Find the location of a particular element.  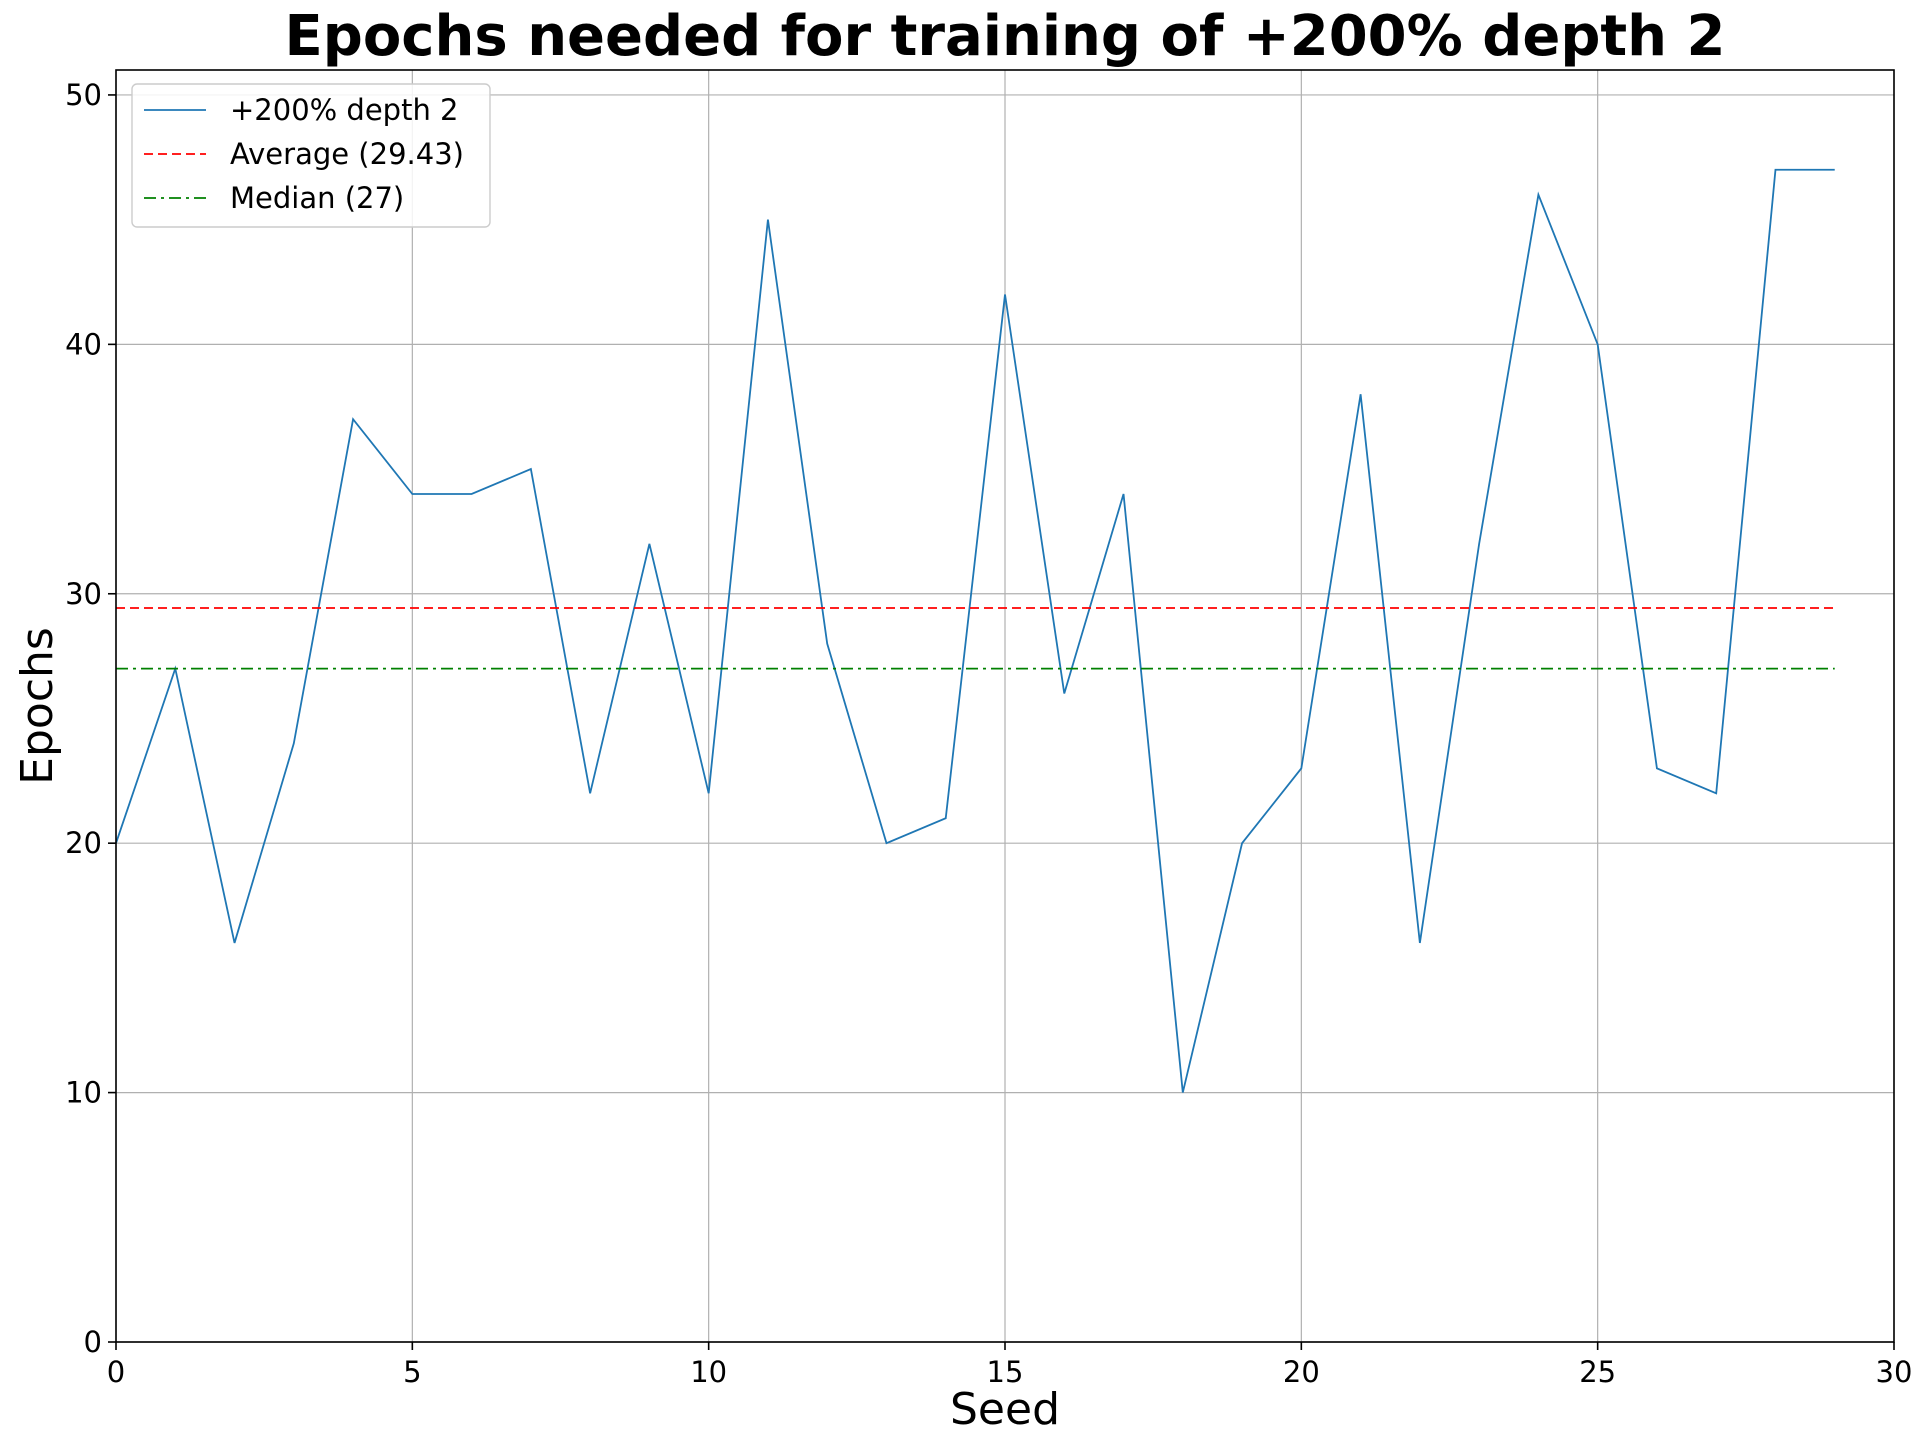

legend-box is located at coordinates (311, 155).